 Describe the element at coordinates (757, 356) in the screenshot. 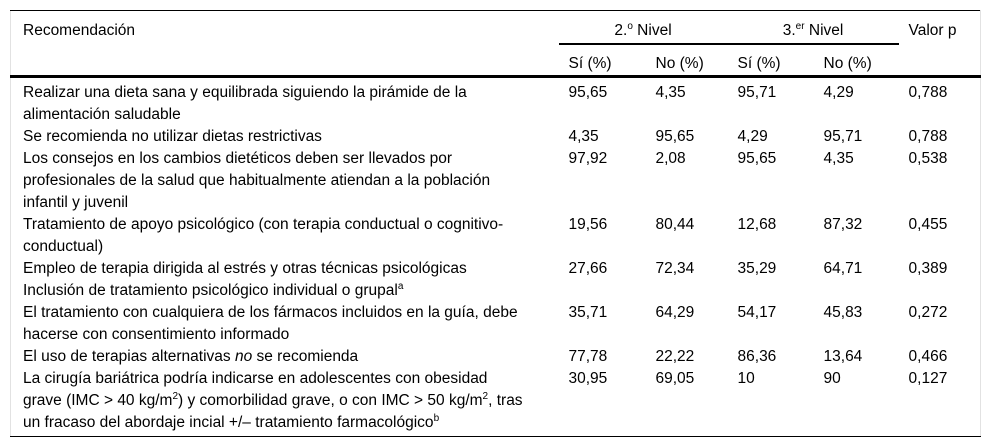

I see `si-nivel3-cell: 86,36` at that location.